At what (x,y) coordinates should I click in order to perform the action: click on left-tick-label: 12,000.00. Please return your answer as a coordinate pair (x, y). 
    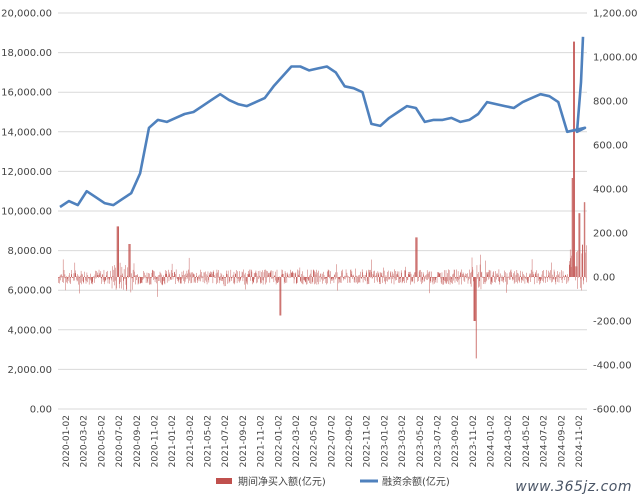
    Looking at the image, I should click on (26, 172).